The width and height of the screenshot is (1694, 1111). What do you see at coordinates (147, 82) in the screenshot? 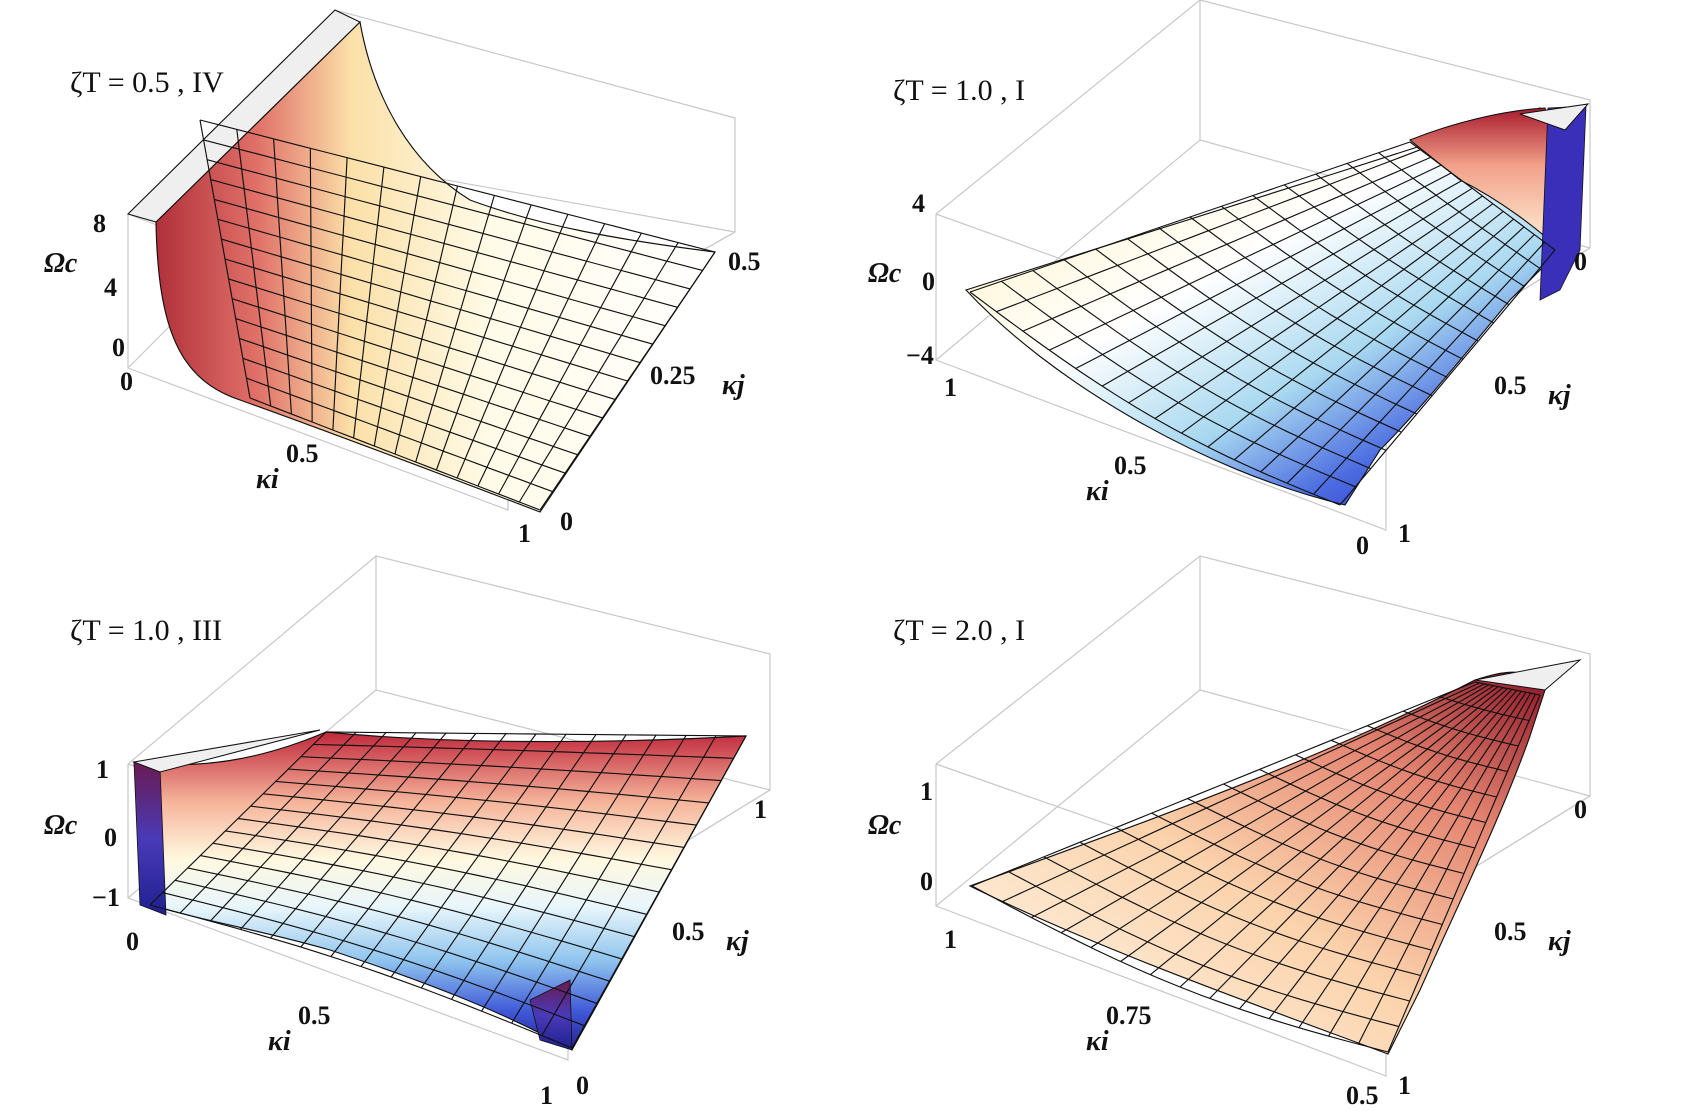
I see `panel-1-title: ζT = 0.5 , IV` at bounding box center [147, 82].